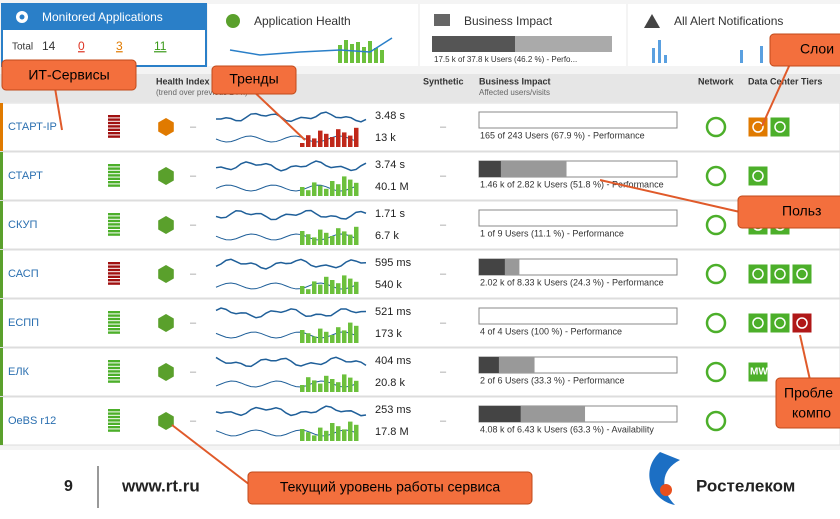 The image size is (840, 519). What do you see at coordinates (119, 46) in the screenshot?
I see `warning-count: 3` at bounding box center [119, 46].